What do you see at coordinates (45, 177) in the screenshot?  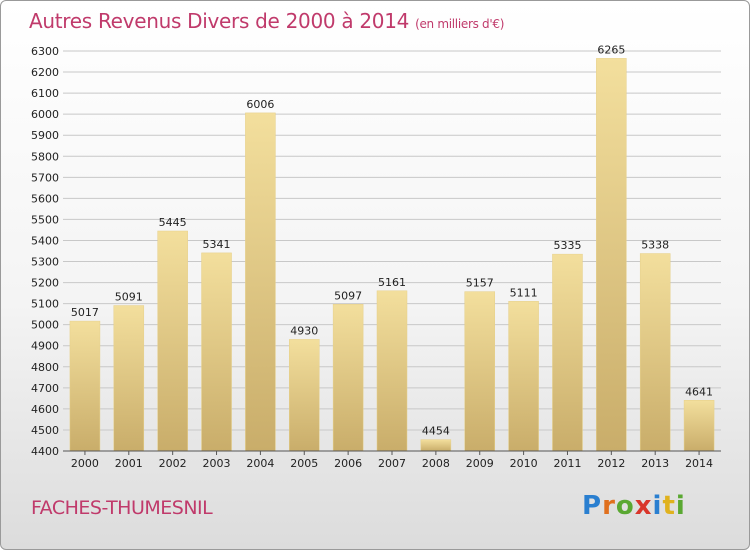 I see `y-tick-label: 5700` at bounding box center [45, 177].